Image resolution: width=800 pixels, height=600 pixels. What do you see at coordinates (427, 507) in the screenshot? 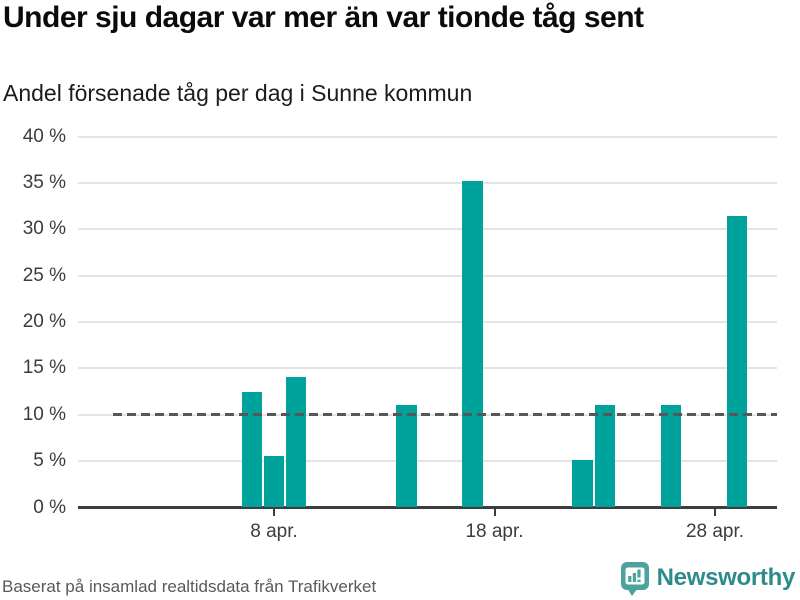
I see `x-axis-line` at bounding box center [427, 507].